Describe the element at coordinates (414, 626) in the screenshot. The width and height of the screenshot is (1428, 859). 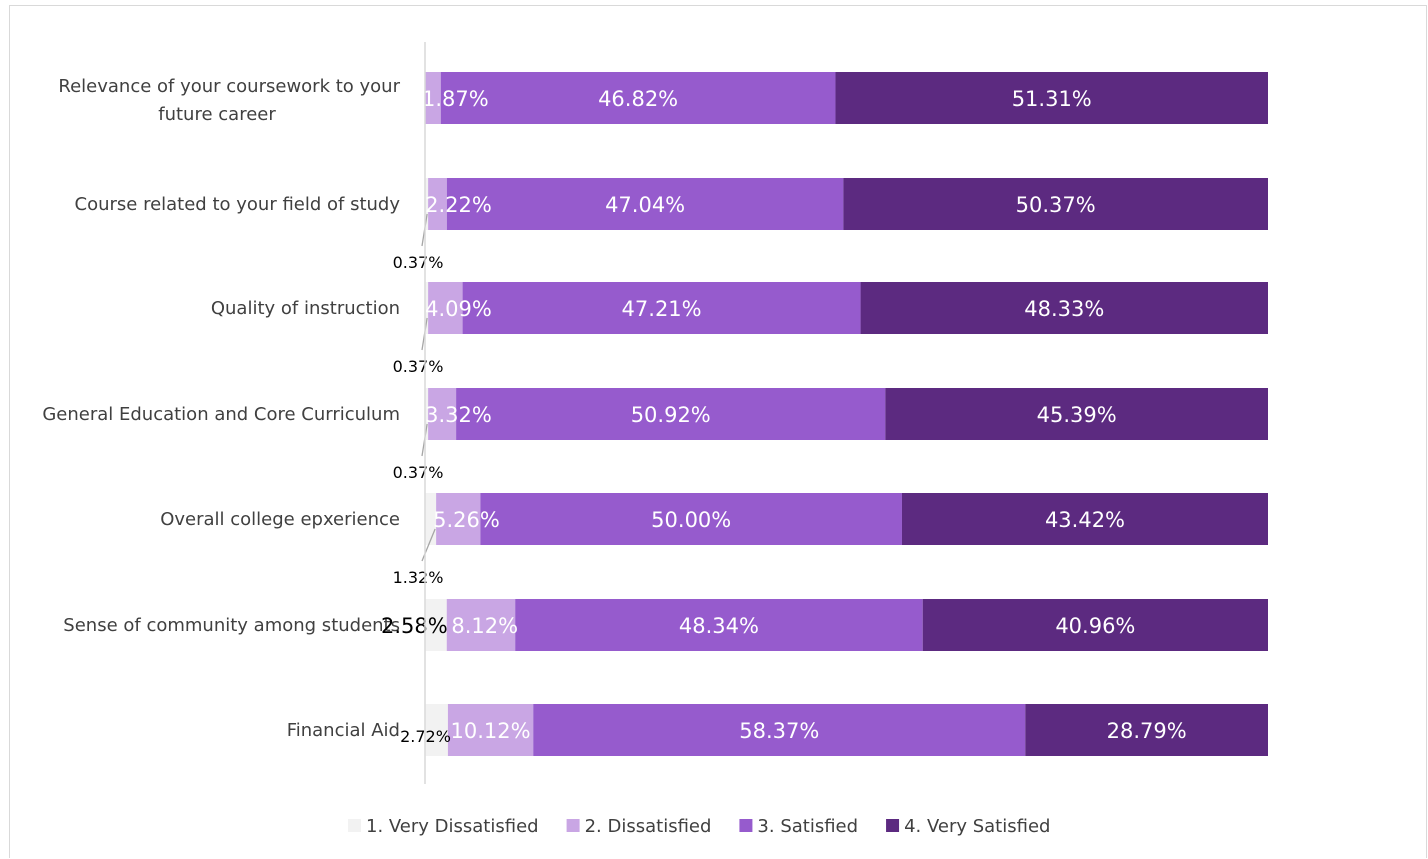
I see `data-label: 2.58%` at that location.